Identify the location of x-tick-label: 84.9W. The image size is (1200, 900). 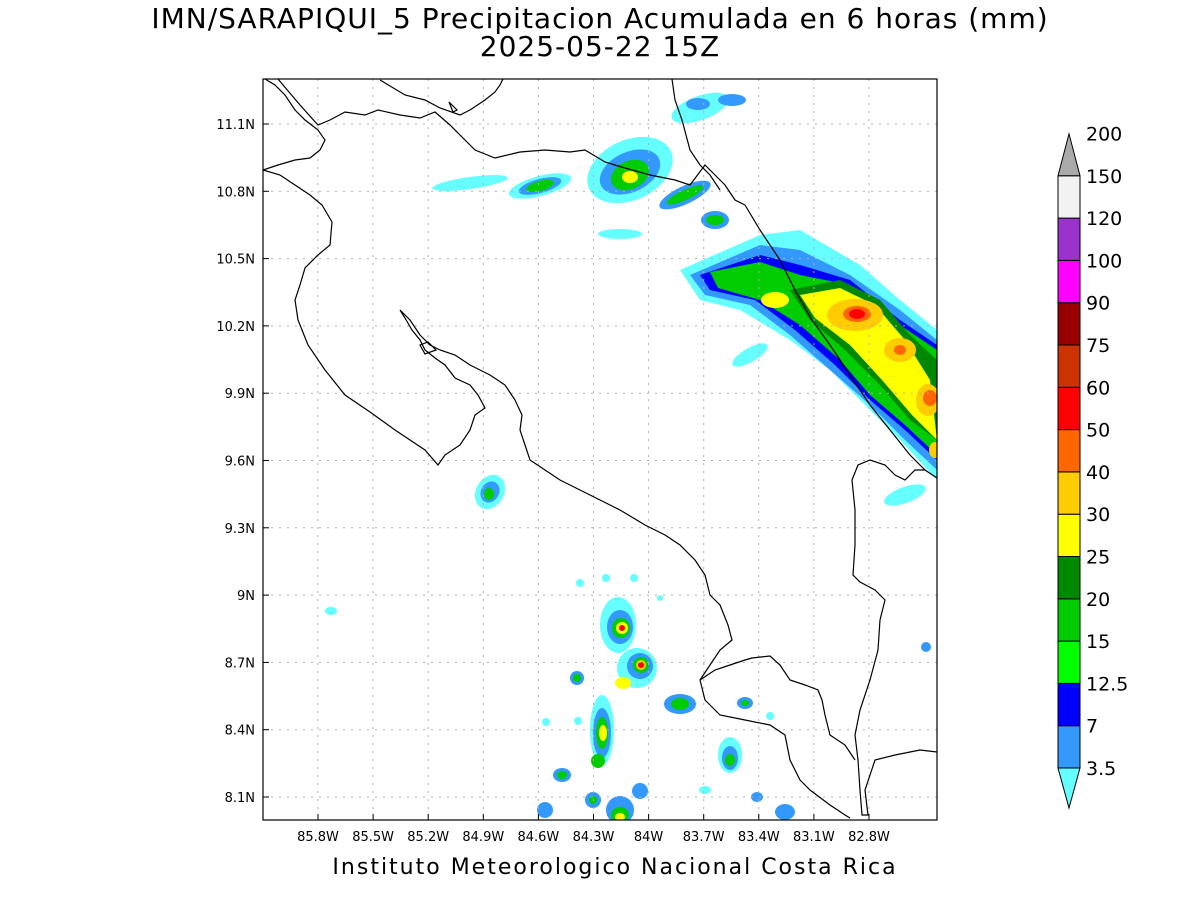
(483, 837).